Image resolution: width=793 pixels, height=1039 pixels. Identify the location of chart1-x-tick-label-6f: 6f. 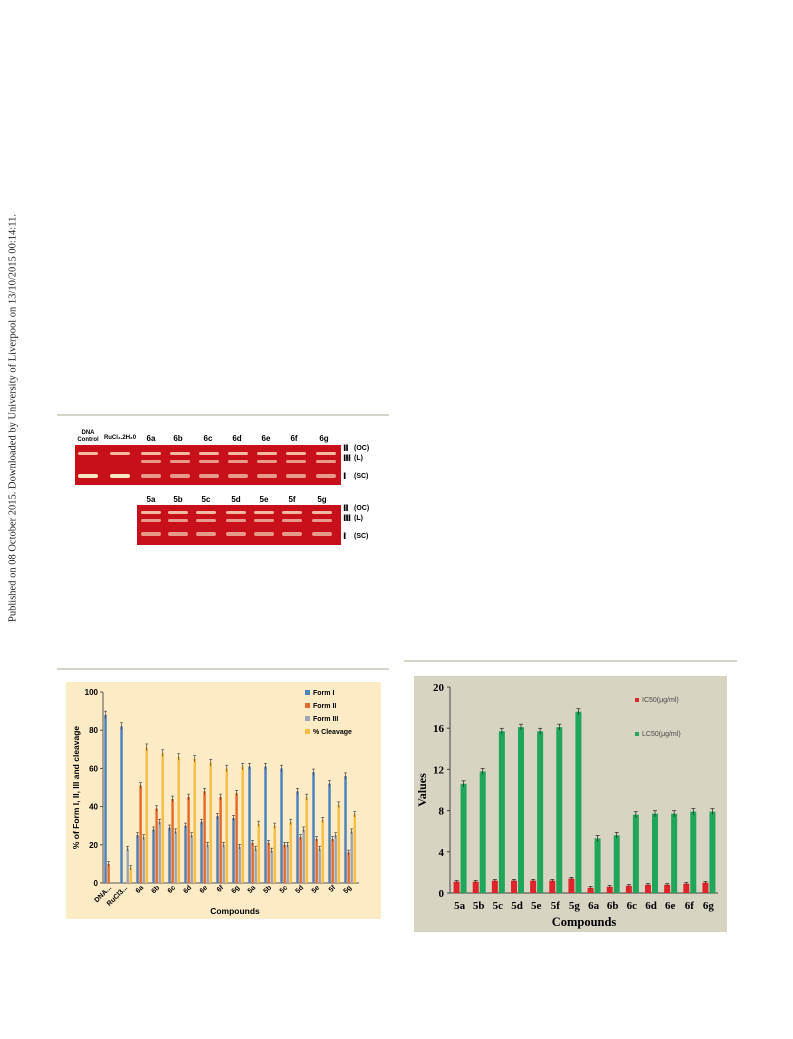
(221, 889).